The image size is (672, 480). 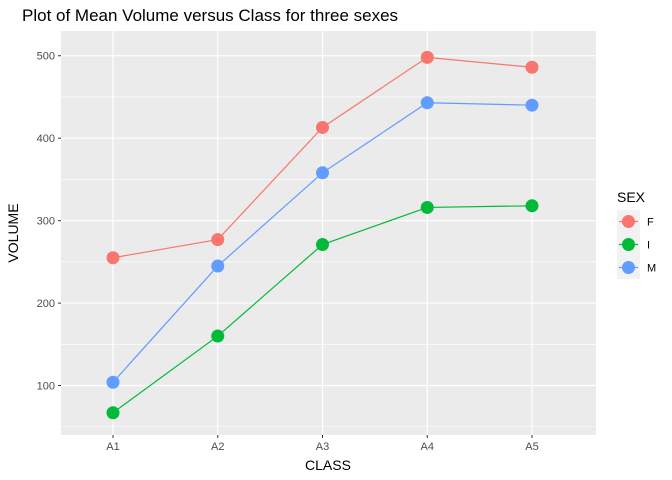 I want to click on legend-label: I, so click(x=648, y=246).